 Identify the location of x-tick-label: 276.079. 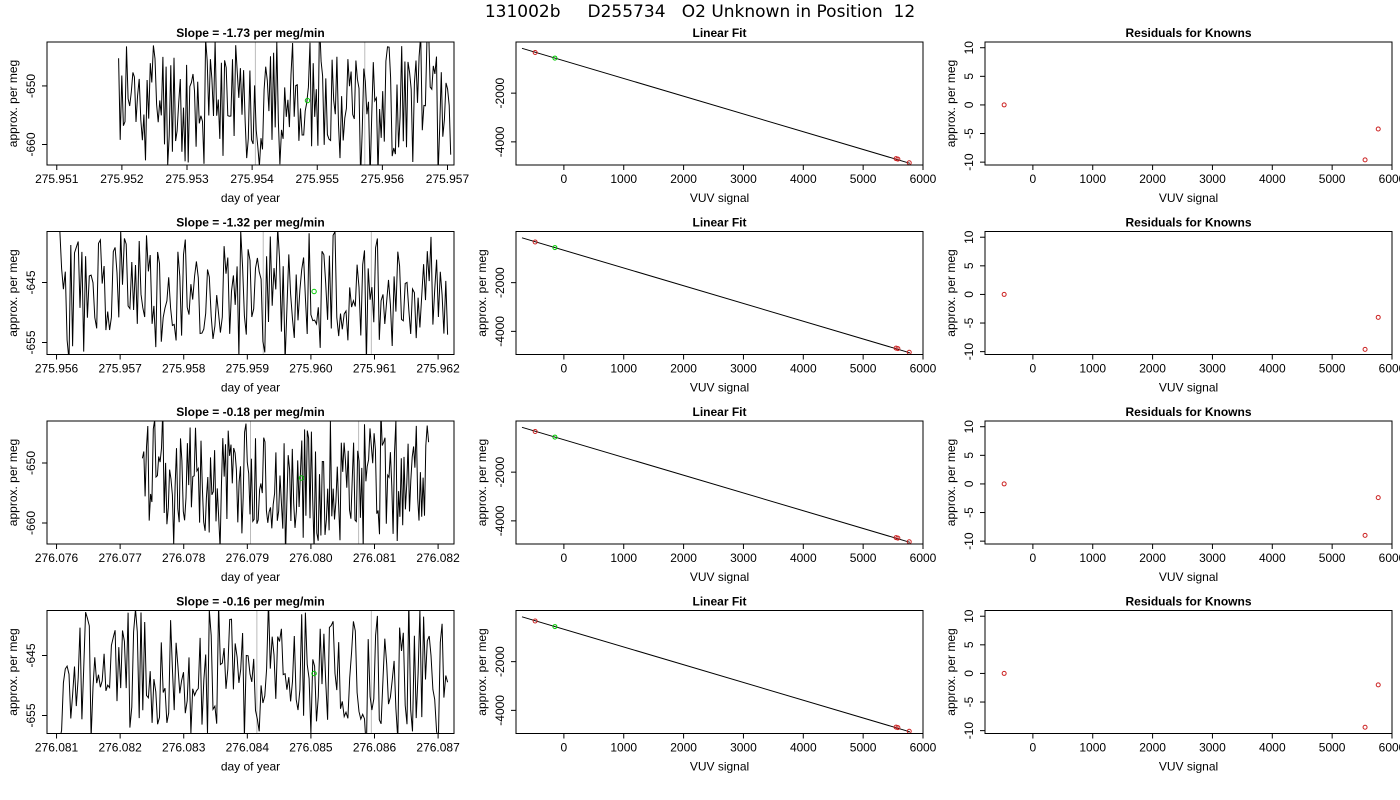
(248, 558).